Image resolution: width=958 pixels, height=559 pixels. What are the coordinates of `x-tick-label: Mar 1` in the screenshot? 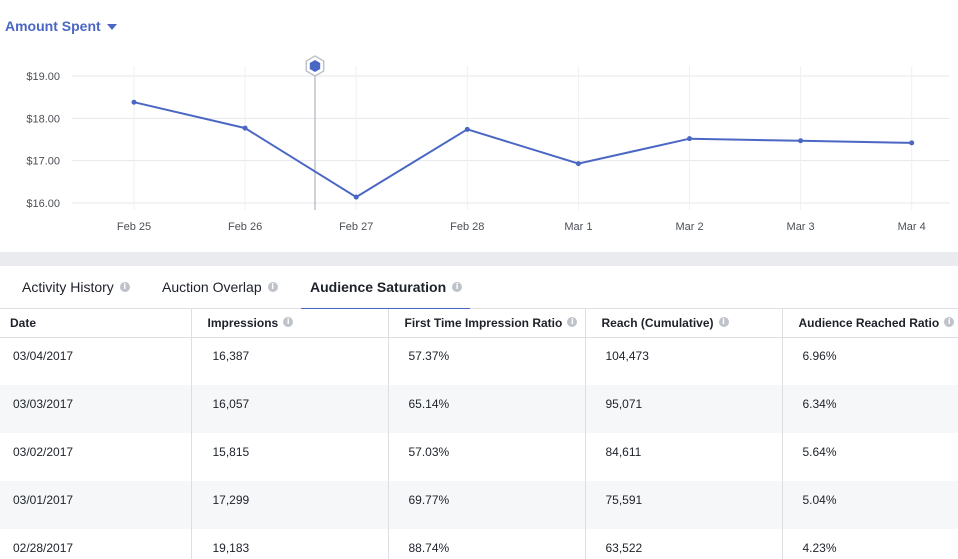 It's located at (578, 227).